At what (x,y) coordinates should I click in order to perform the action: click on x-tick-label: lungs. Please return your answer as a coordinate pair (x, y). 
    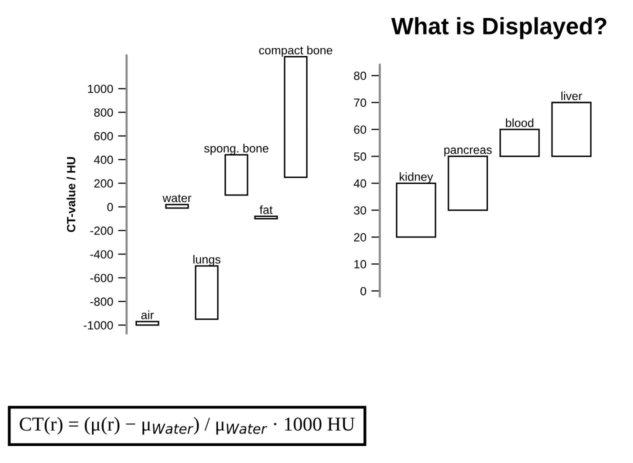
    Looking at the image, I should click on (206, 260).